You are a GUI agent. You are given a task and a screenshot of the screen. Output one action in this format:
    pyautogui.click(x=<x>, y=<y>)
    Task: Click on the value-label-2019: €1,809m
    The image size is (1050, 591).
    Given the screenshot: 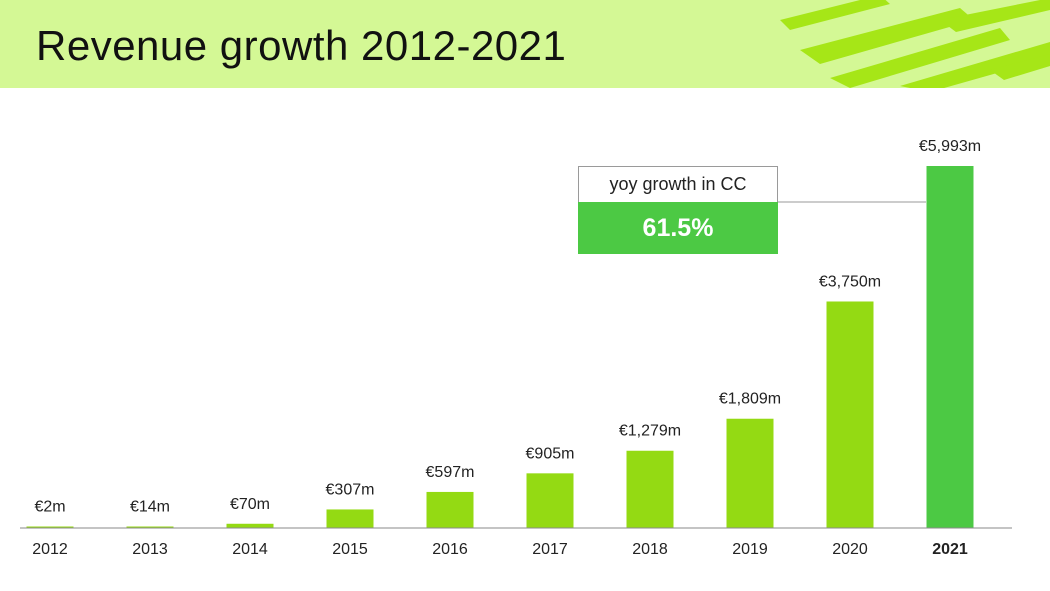 What is the action you would take?
    pyautogui.click(x=750, y=399)
    